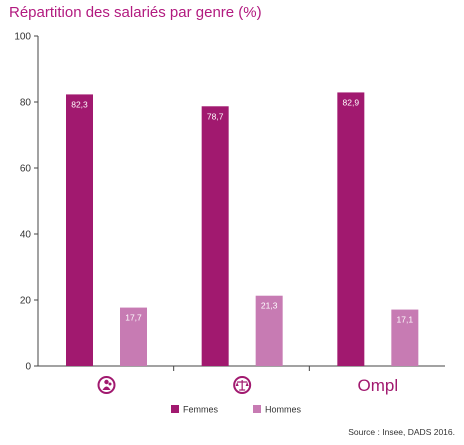 The width and height of the screenshot is (464, 445). What do you see at coordinates (133, 318) in the screenshot?
I see `bar-value-label: 17,7` at bounding box center [133, 318].